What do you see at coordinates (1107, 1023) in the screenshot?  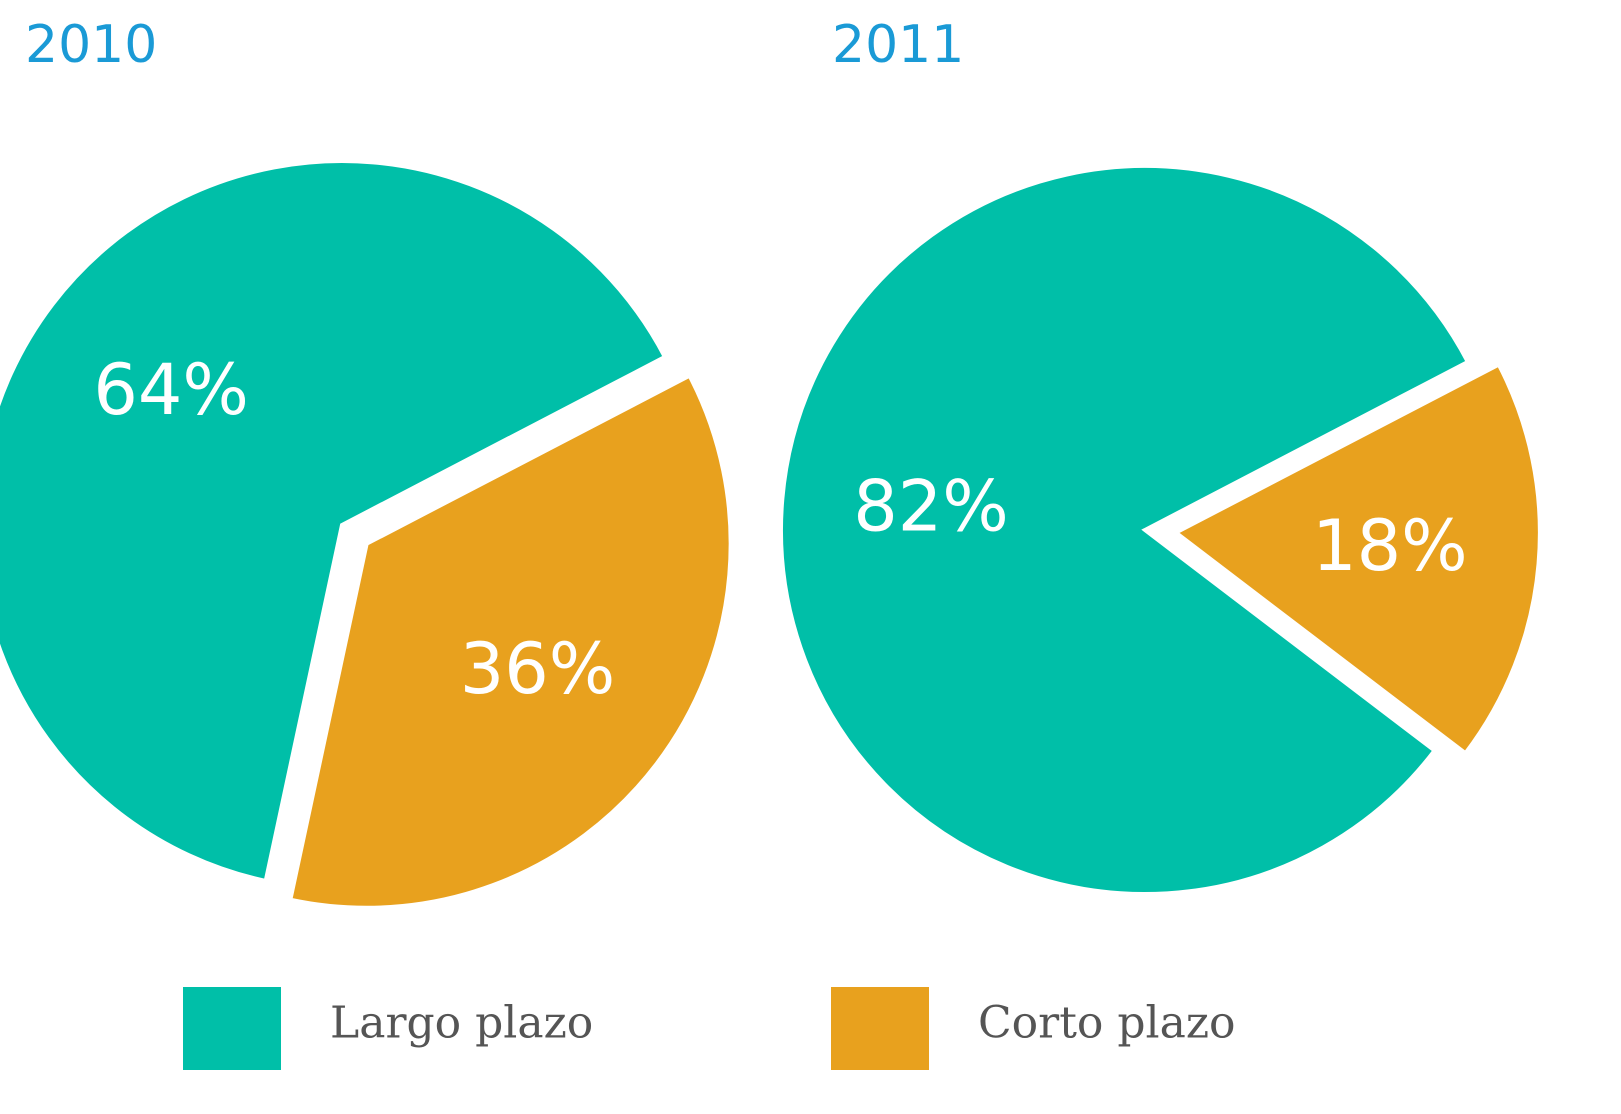 I see `legend-label: Corto plazo` at bounding box center [1107, 1023].